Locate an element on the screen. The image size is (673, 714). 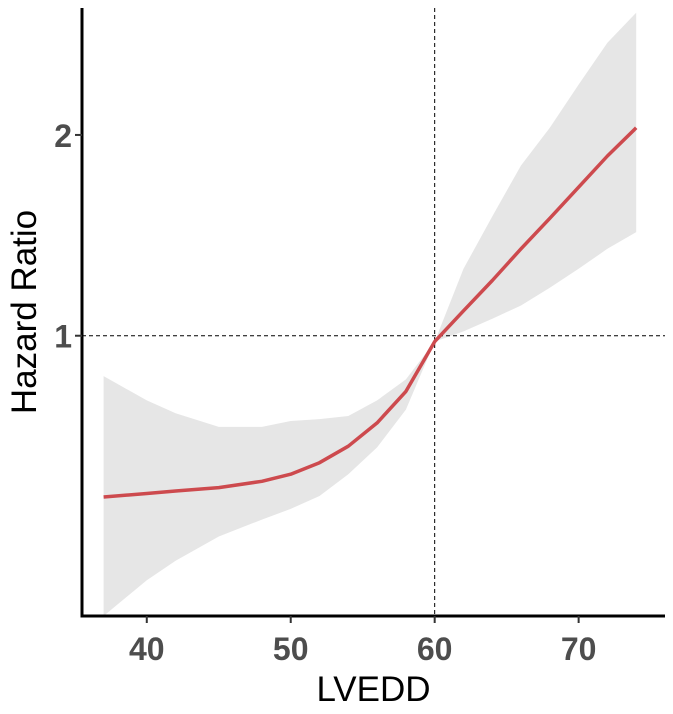
y-axis-title: Hazard Ratio is located at coordinates (24, 312).